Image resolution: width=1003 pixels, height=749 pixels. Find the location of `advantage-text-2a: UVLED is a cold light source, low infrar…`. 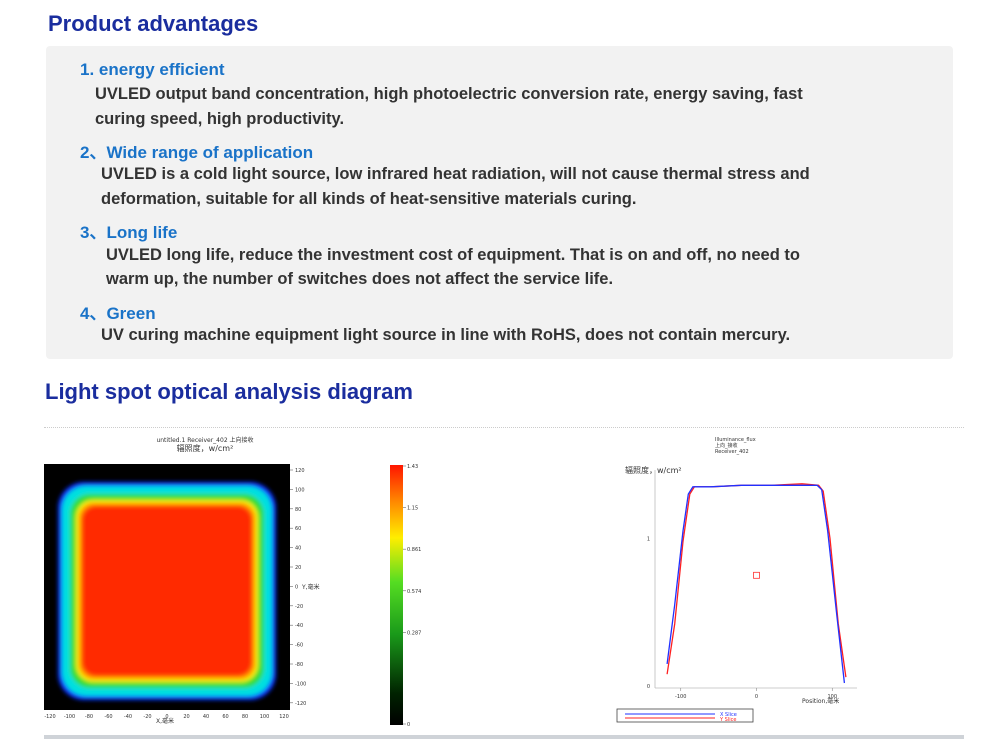

advantage-text-2a: UVLED is a cold light source, low infrar… is located at coordinates (455, 174).